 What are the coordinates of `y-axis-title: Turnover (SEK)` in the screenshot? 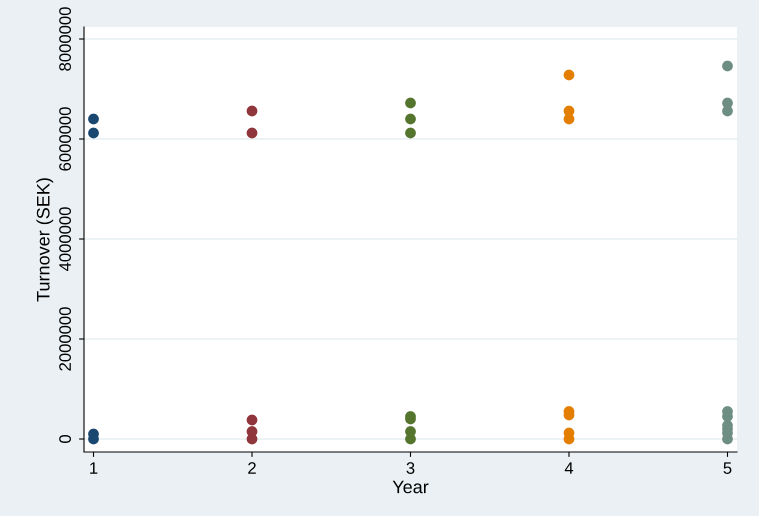 It's located at (45, 240).